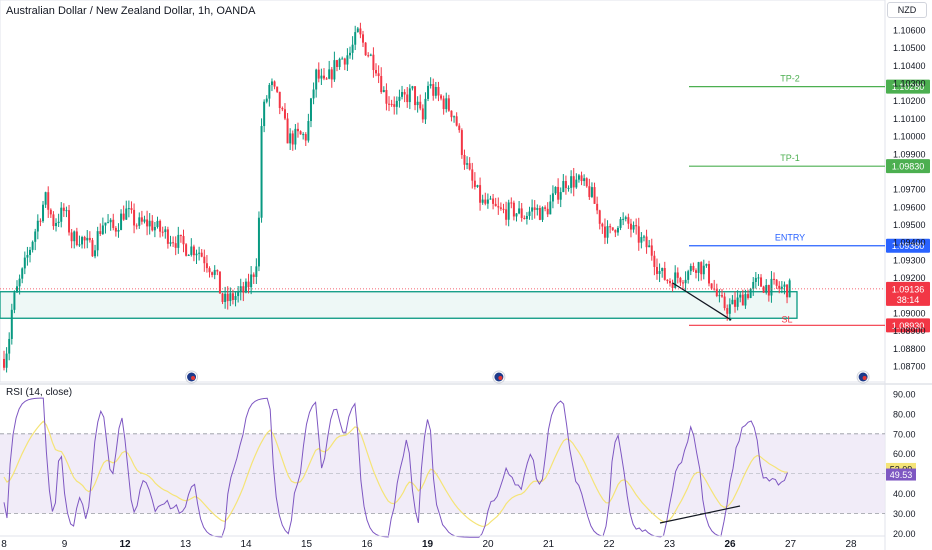 The height and width of the screenshot is (550, 932). What do you see at coordinates (907, 10) in the screenshot?
I see `currency-badge: NZD` at bounding box center [907, 10].